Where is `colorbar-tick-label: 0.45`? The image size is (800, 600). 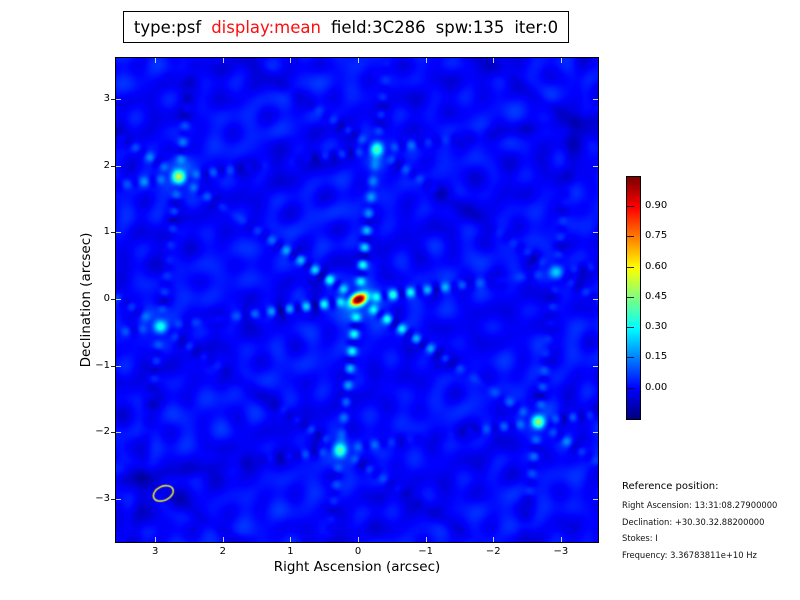
colorbar-tick-label: 0.45 is located at coordinates (656, 296).